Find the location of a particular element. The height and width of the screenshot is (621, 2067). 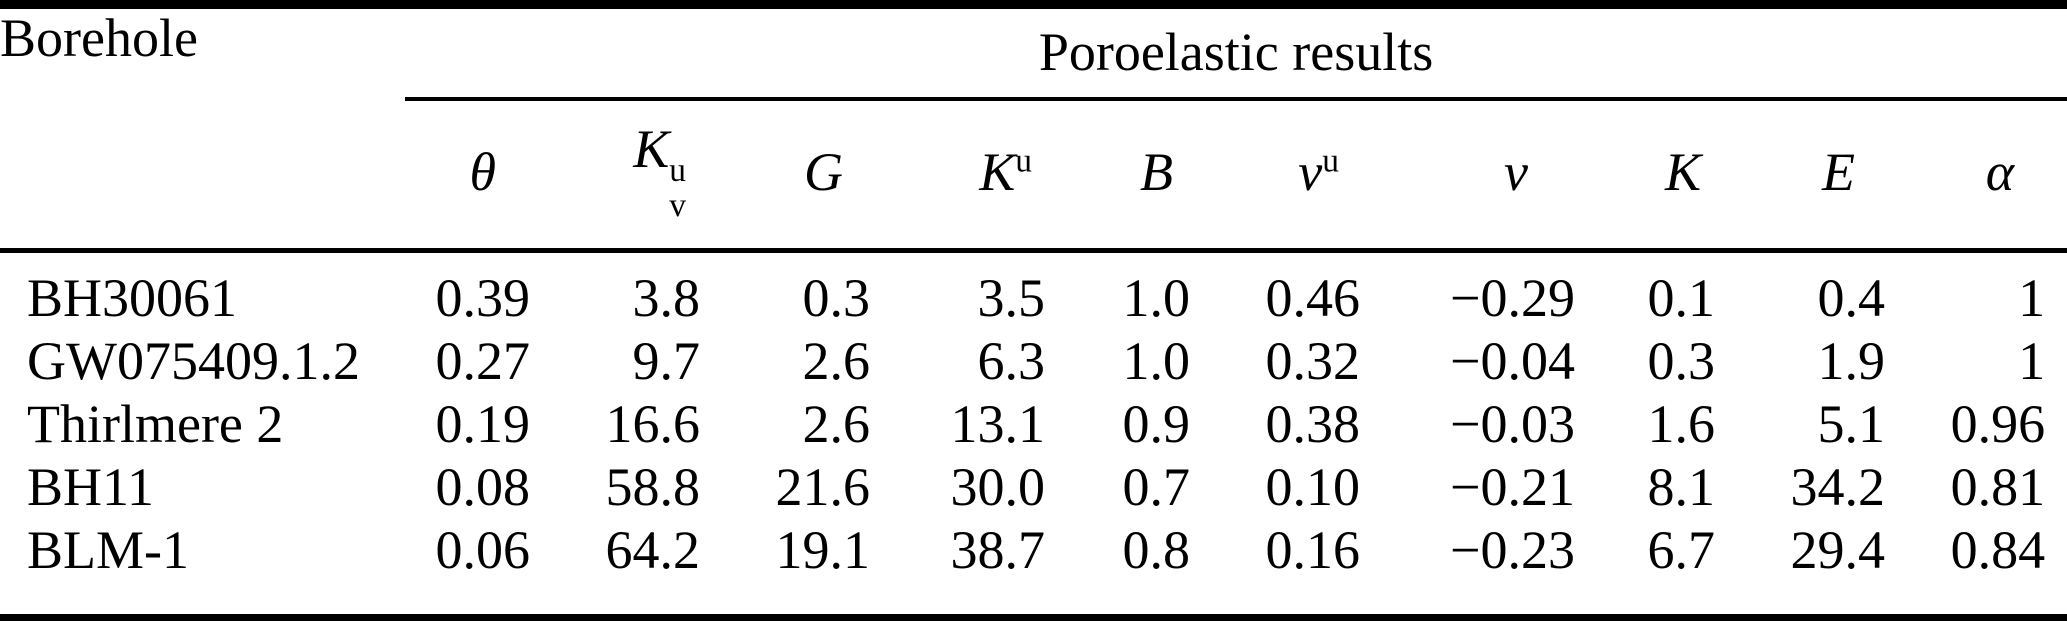

cell-E: 29.4 is located at coordinates (1838, 550).